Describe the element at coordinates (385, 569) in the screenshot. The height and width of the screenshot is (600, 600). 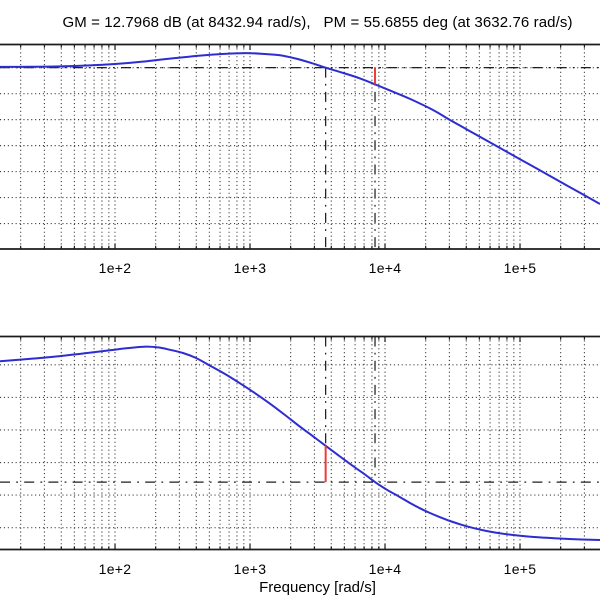
I see `phase-x-tick-label-1e4: 1e+4` at that location.